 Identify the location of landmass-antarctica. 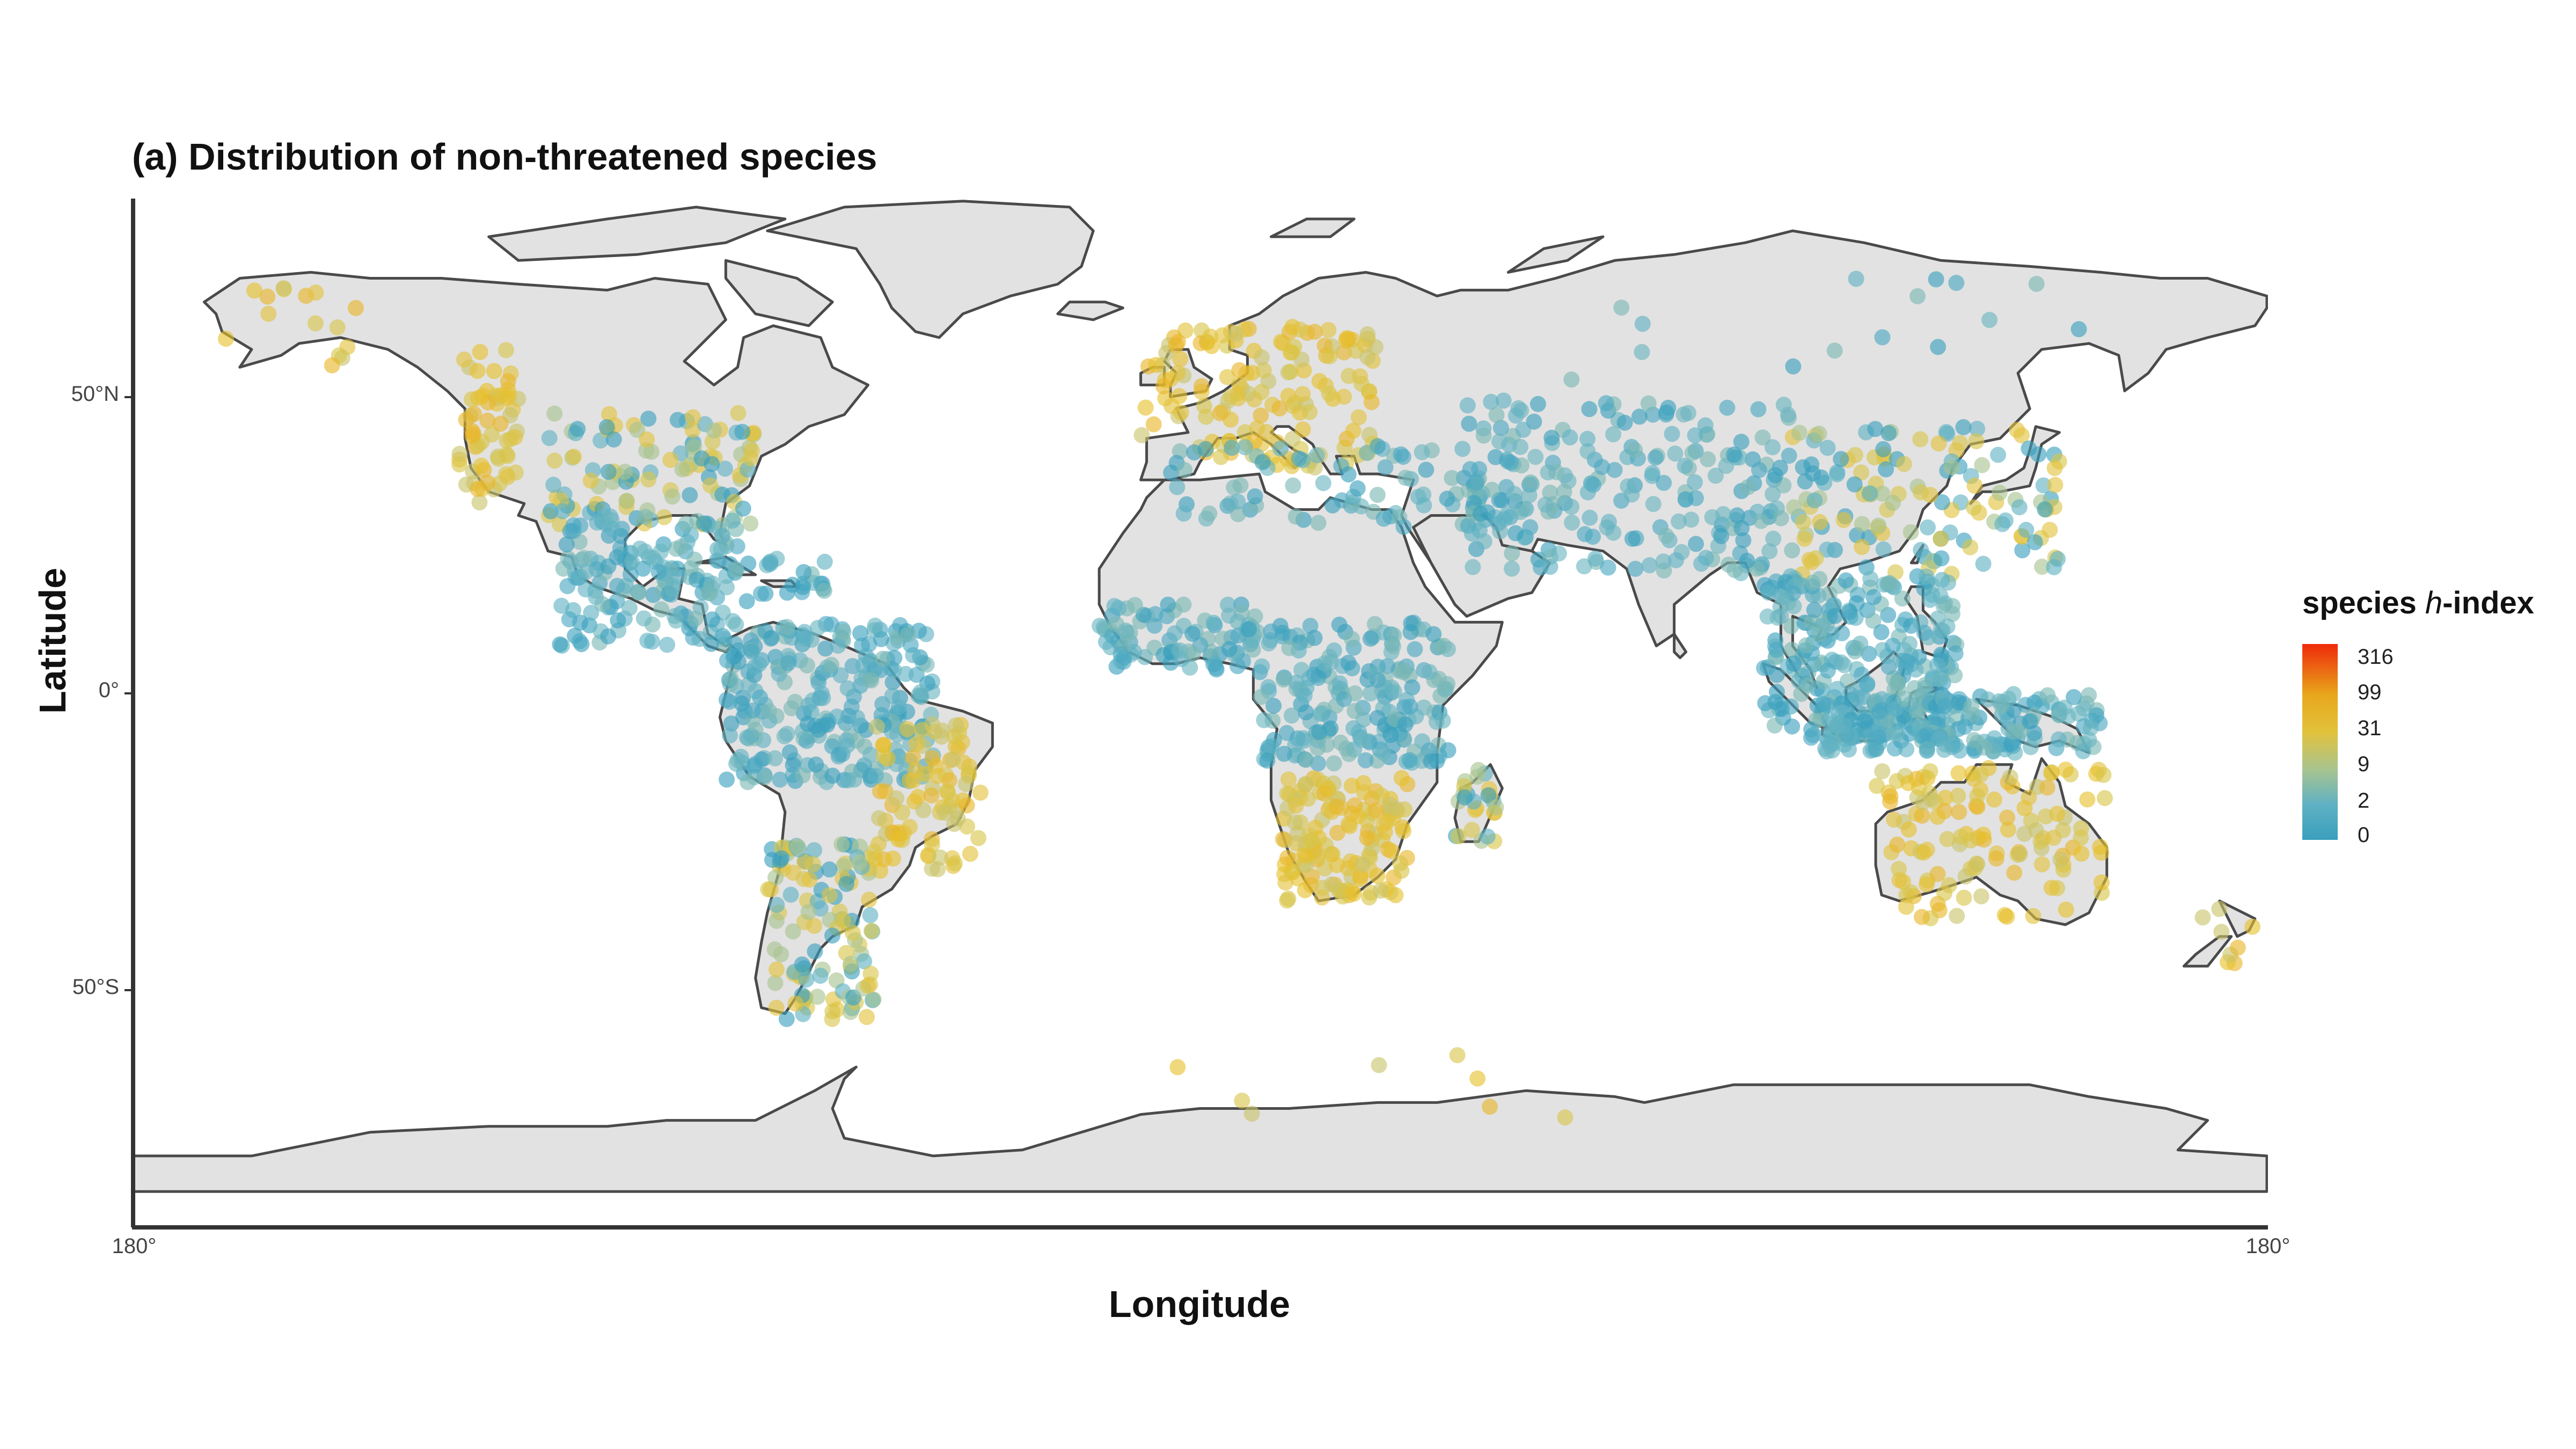
(1200, 1129).